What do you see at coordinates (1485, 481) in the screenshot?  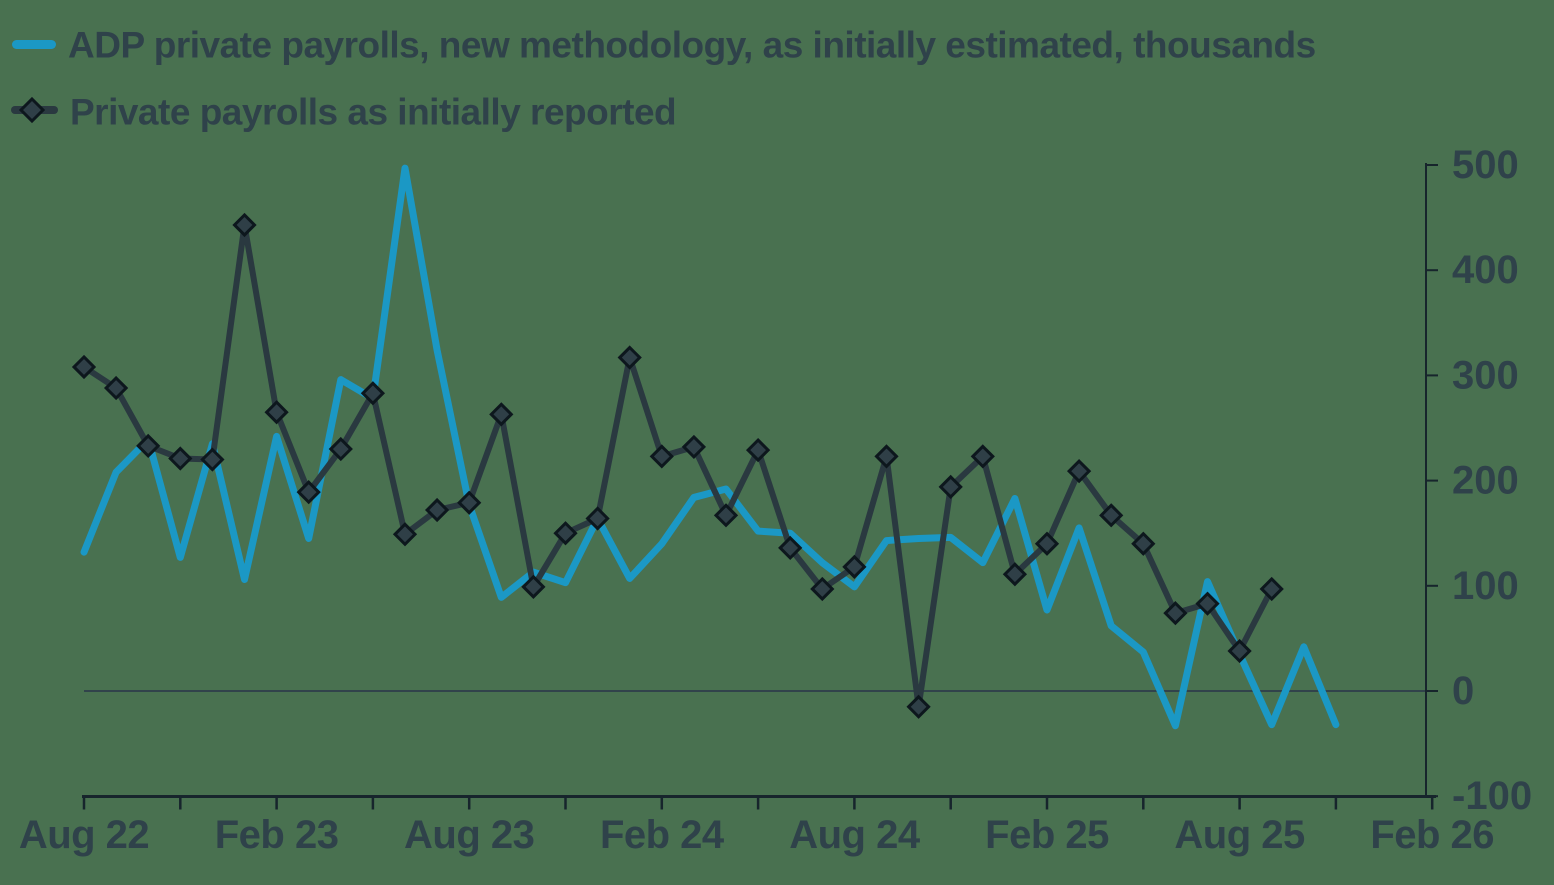 I see `y-tick-label: 200` at bounding box center [1485, 481].